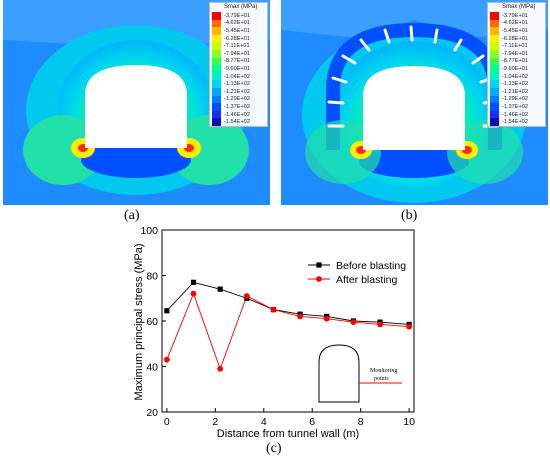 This screenshot has height=463, width=550. I want to click on x-axis-title: Distance from tunnel wall (m), so click(288, 434).